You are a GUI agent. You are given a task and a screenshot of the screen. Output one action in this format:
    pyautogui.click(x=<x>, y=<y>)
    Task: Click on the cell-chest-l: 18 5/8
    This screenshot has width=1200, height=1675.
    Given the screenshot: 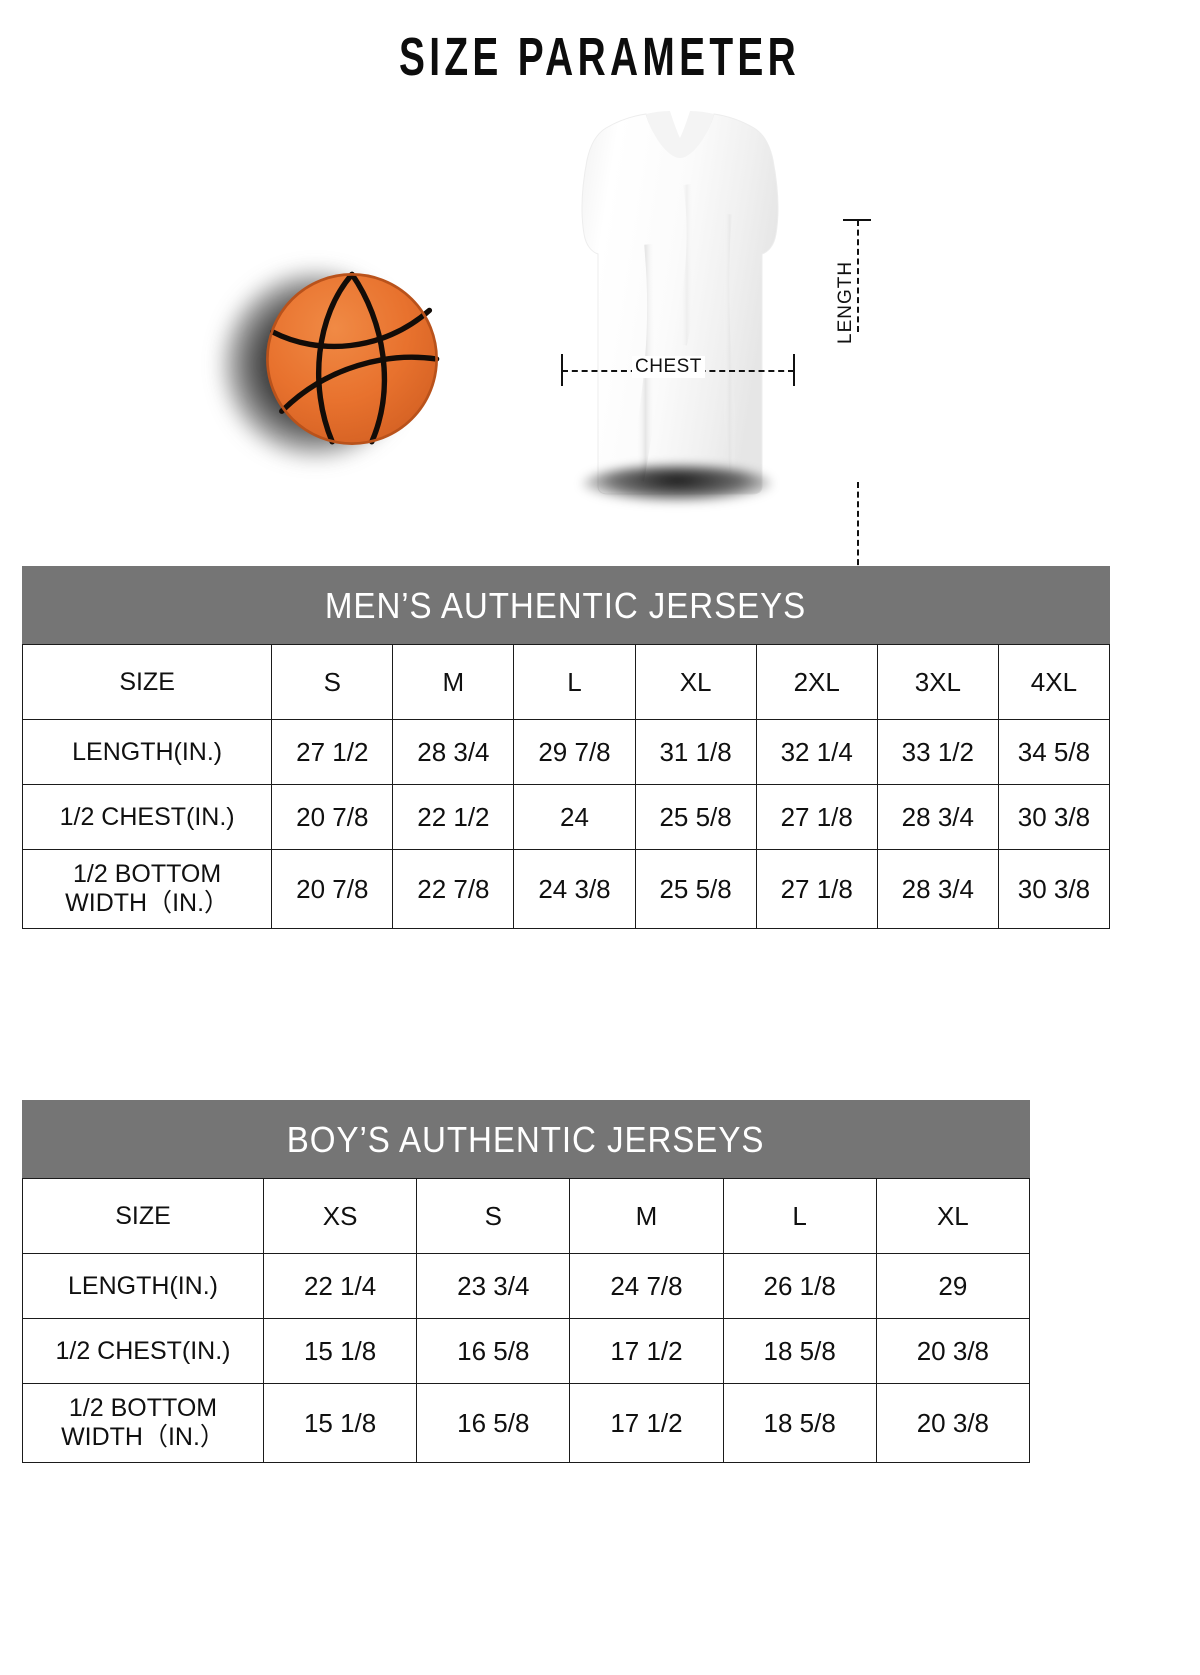 What is the action you would take?
    pyautogui.click(x=799, y=1351)
    